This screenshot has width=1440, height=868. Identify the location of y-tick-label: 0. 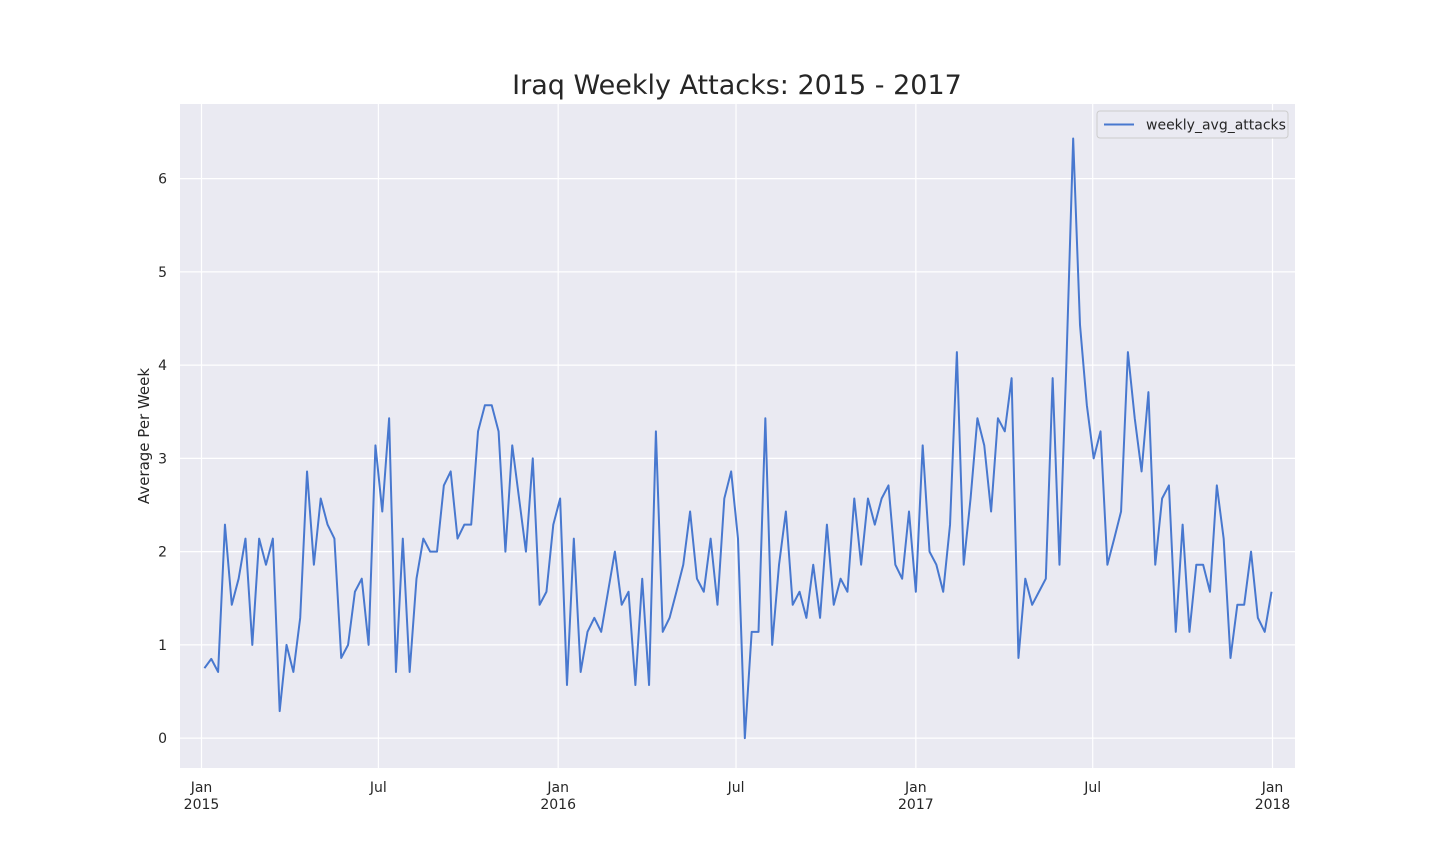
(162, 739).